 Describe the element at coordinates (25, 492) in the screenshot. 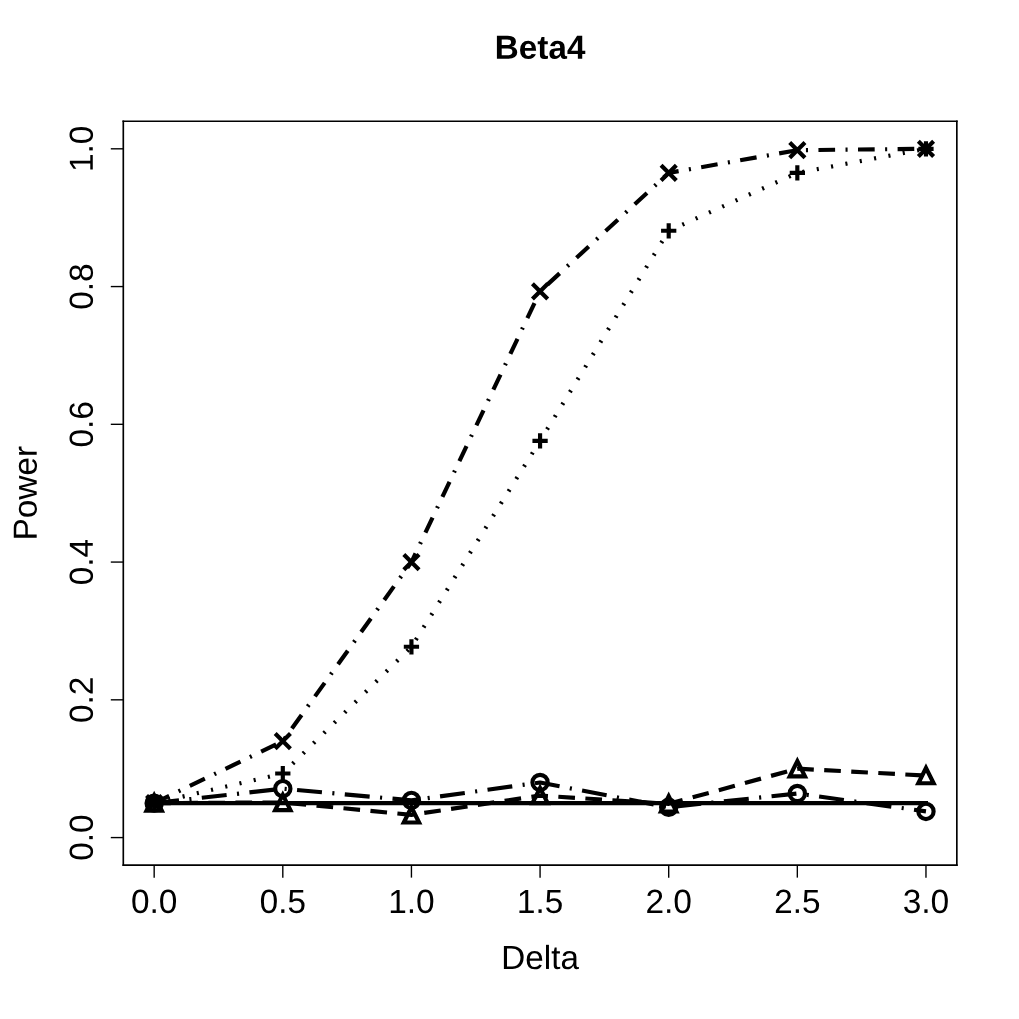

I see `y-axis-title: Power` at that location.